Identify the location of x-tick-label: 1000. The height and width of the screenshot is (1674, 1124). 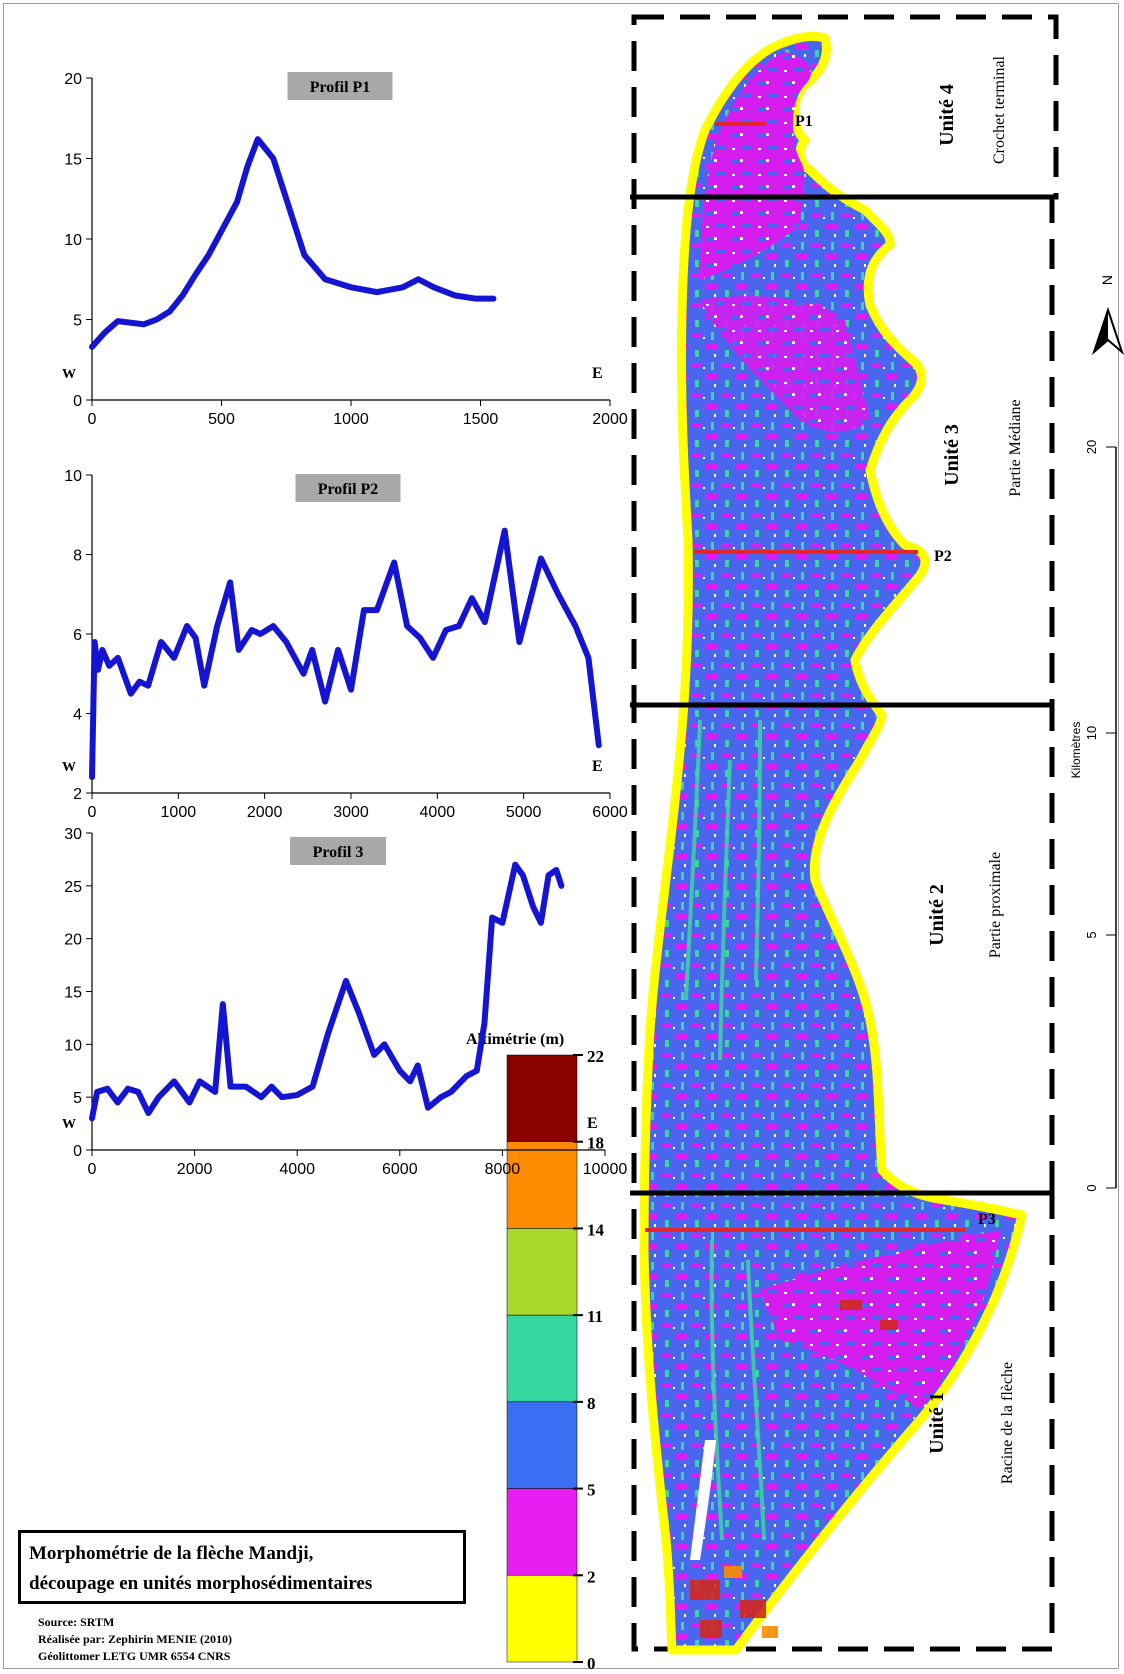
(351, 419).